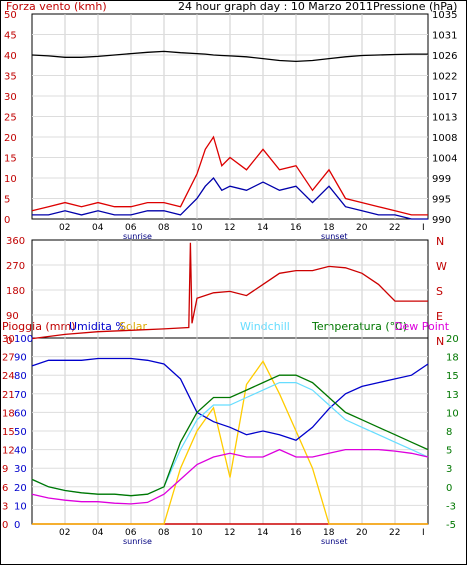 The width and height of the screenshot is (468, 570). What do you see at coordinates (451, 506) in the screenshot?
I see `temperature-ytick: -3` at bounding box center [451, 506].